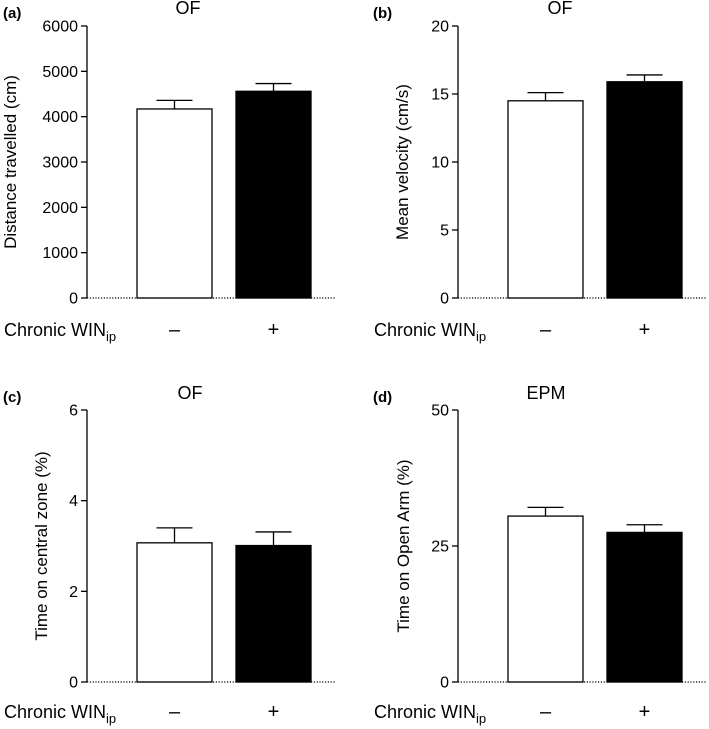 Image resolution: width=709 pixels, height=729 pixels. What do you see at coordinates (545, 393) in the screenshot?
I see `panel-title: EPM` at bounding box center [545, 393].